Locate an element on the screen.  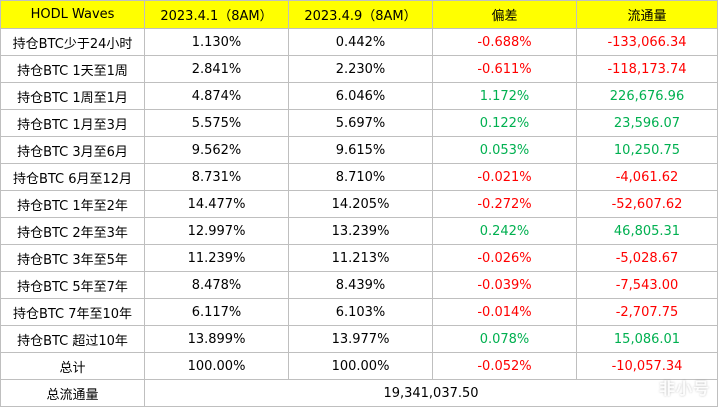
row-value-date-2: 13.239% is located at coordinates (360, 231).